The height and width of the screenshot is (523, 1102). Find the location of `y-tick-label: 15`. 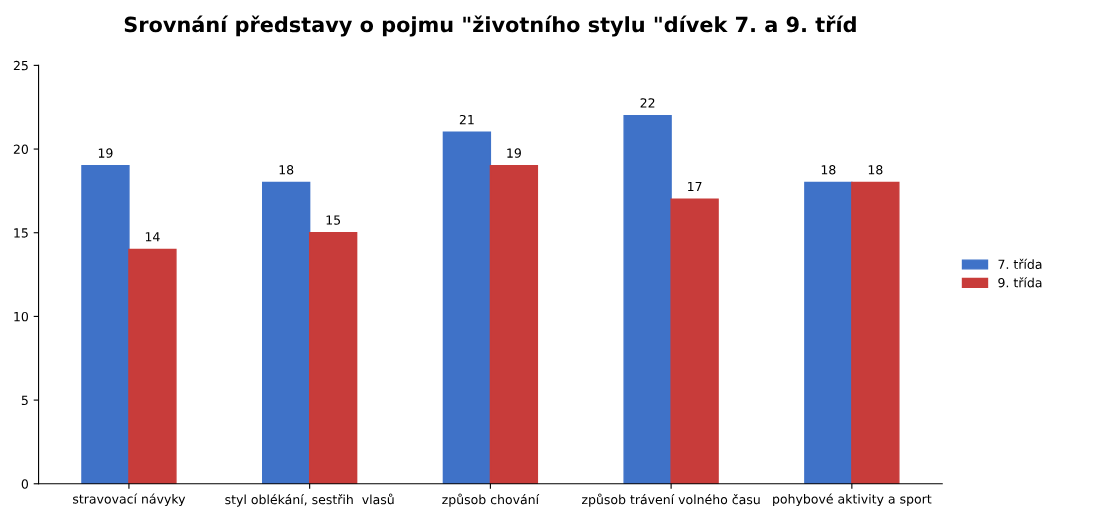

y-tick-label: 15 is located at coordinates (21, 233).